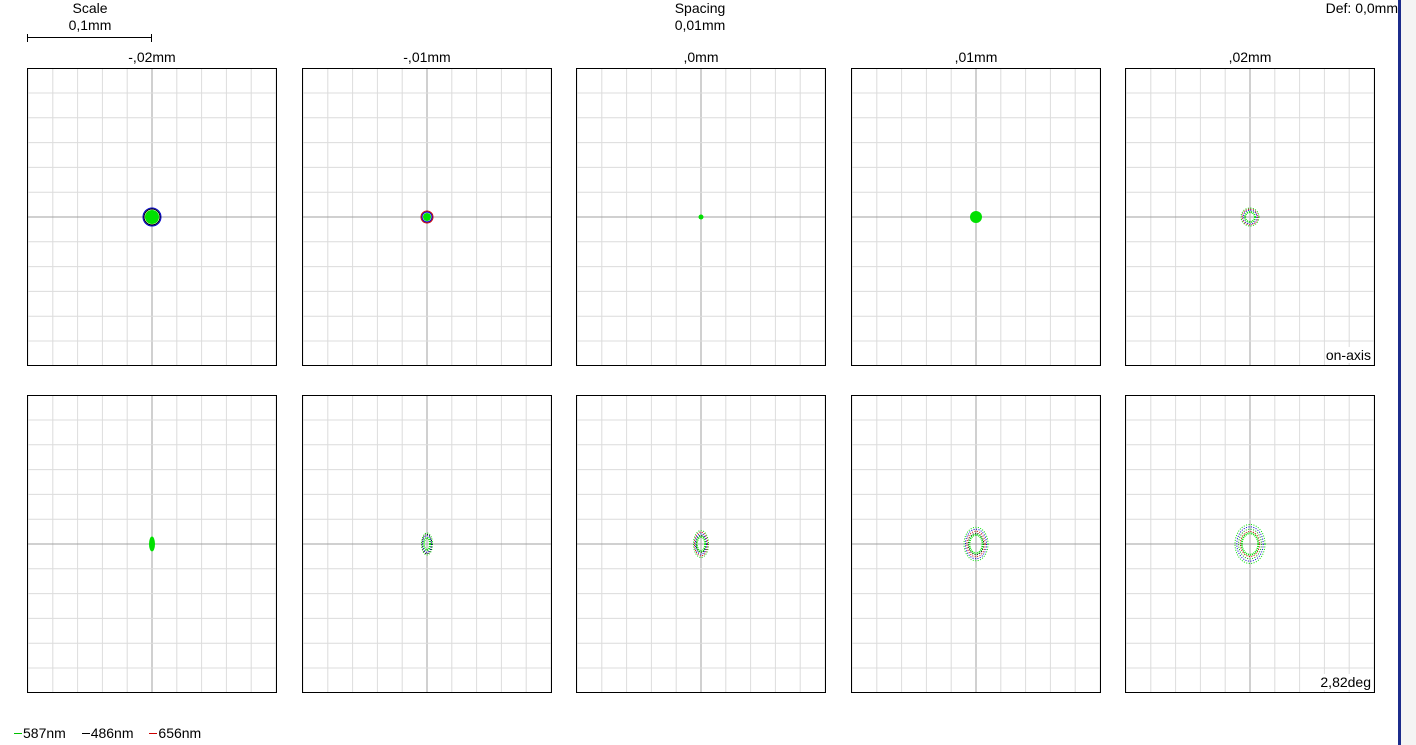  What do you see at coordinates (976, 57) in the screenshot?
I see `column-label: ,01mm` at bounding box center [976, 57].